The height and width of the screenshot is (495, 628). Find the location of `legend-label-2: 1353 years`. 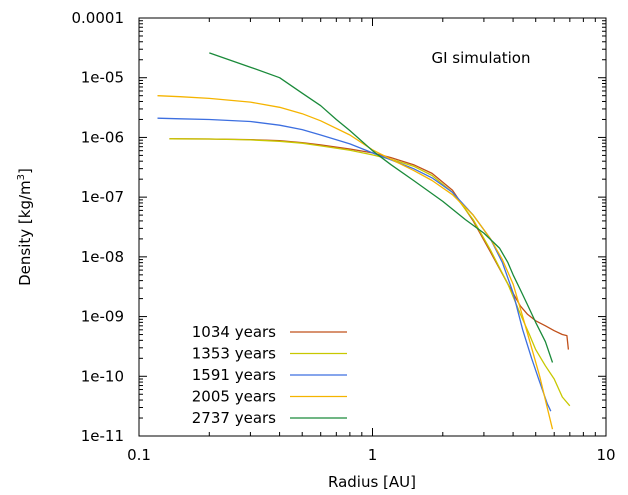

legend-label-2: 1353 years is located at coordinates (234, 354).